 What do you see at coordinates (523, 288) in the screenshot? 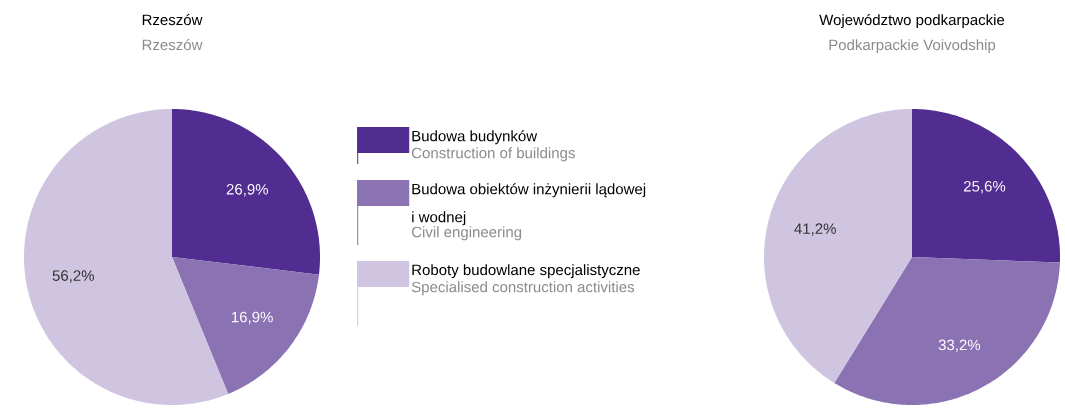
I see `category-label: Specialised construction activities` at bounding box center [523, 288].